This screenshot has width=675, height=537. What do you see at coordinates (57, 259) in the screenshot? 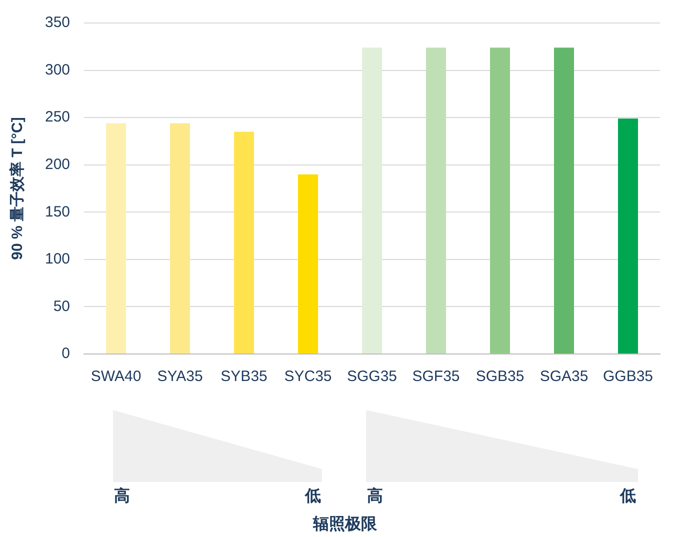
I see `y-tick-label: 100` at bounding box center [57, 259].